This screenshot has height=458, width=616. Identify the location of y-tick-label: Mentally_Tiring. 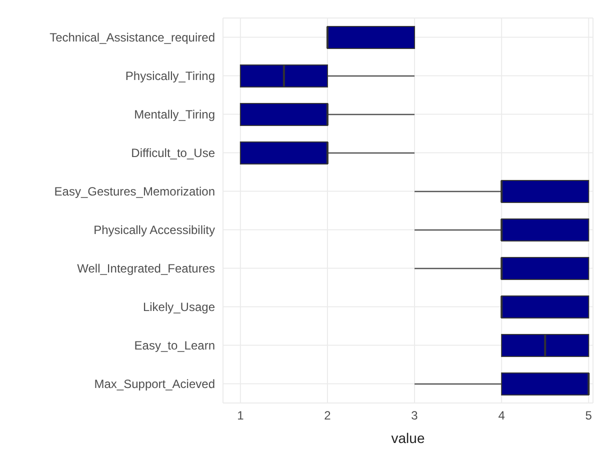
(174, 115).